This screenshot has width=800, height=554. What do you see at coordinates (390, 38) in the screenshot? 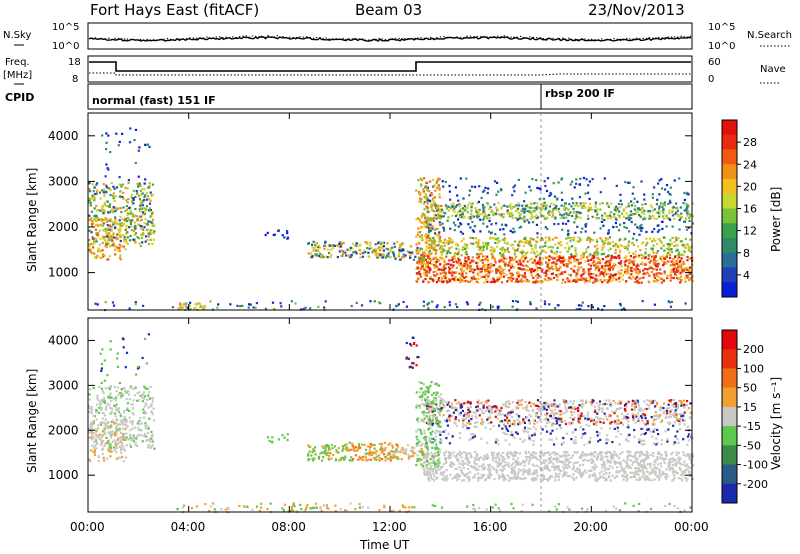
I see `nsearch-series` at bounding box center [390, 38].